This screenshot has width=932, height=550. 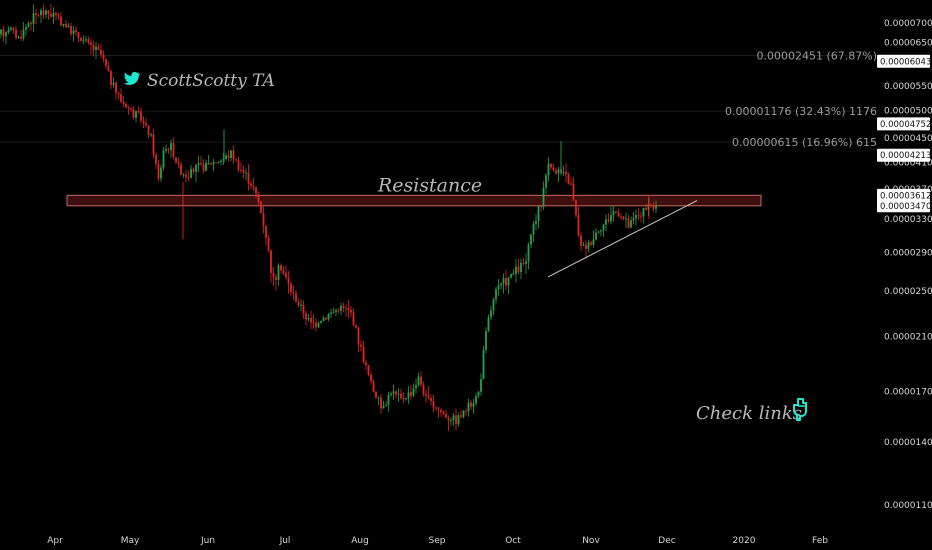 I want to click on trendline, so click(x=622, y=239).